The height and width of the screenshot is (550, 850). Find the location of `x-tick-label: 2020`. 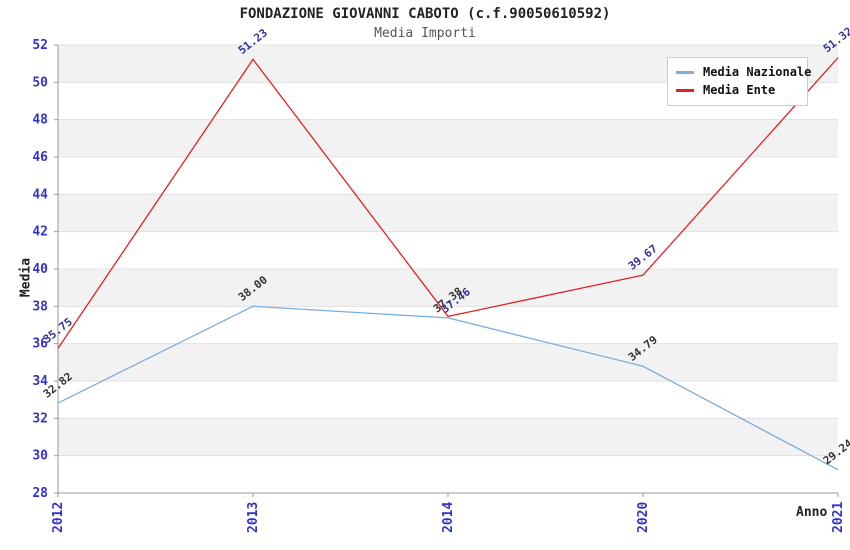

x-tick-label: 2020 is located at coordinates (643, 517).